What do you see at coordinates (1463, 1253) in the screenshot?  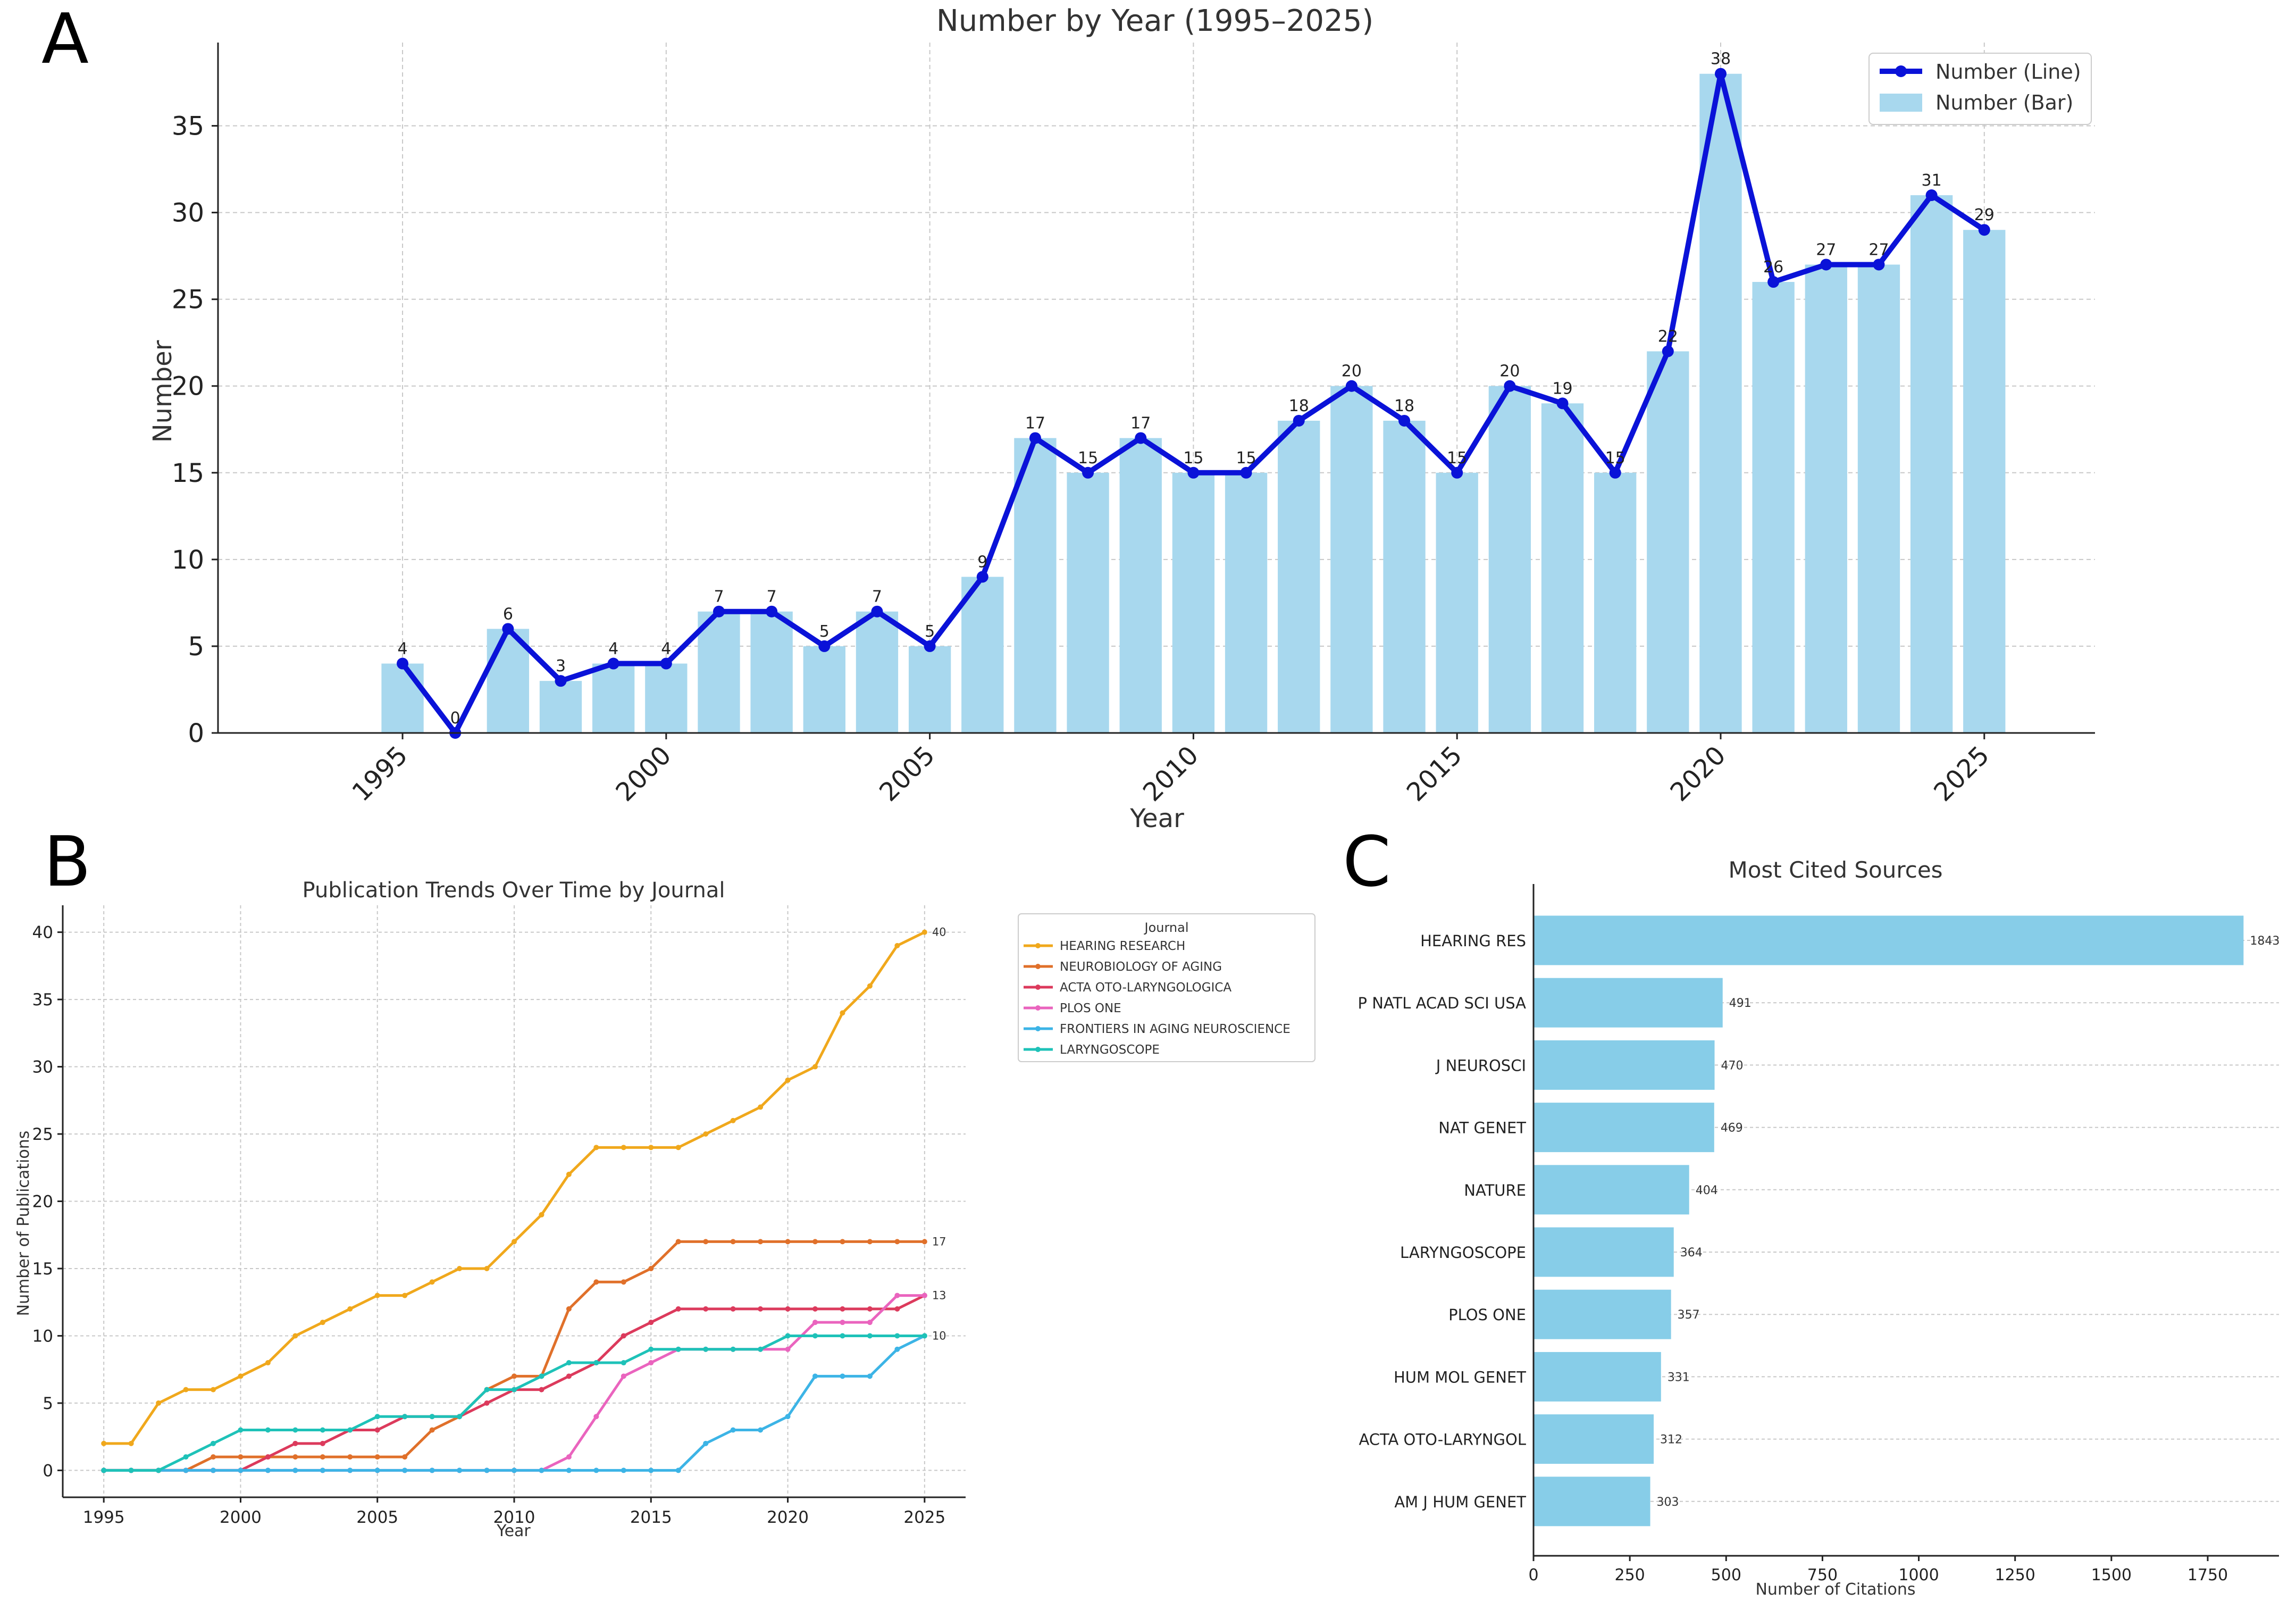 I see `chart-c-category-label: LARYNGOSCOPE` at bounding box center [1463, 1253].